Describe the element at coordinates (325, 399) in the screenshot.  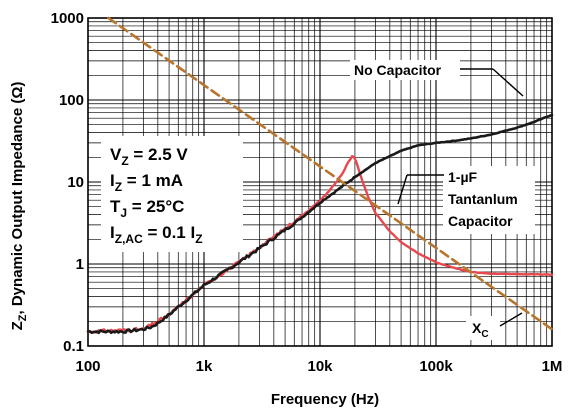
I see `x-axis-title: Frequency (Hz)` at that location.